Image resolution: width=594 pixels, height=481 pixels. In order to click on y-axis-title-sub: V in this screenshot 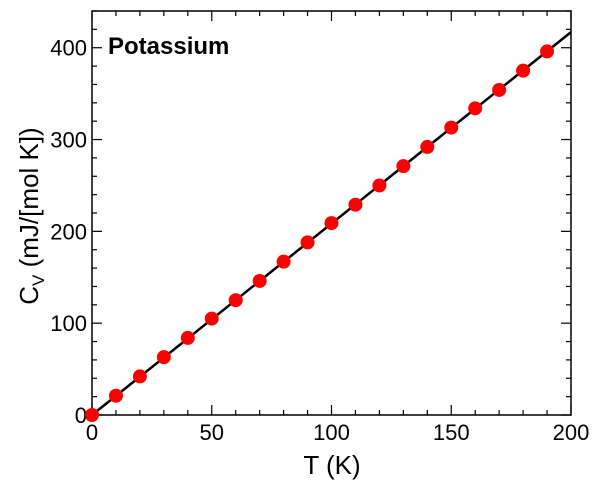, I will do `click(38, 280)`.